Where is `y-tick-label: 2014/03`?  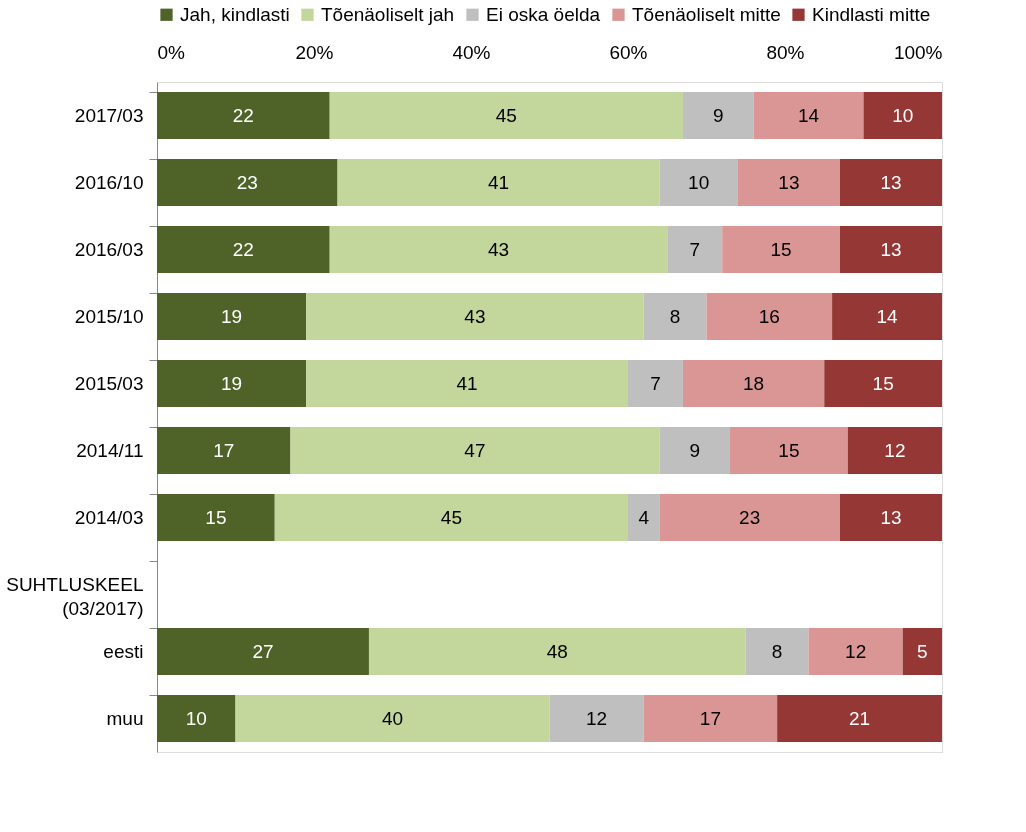 y-tick-label: 2014/03 is located at coordinates (109, 517).